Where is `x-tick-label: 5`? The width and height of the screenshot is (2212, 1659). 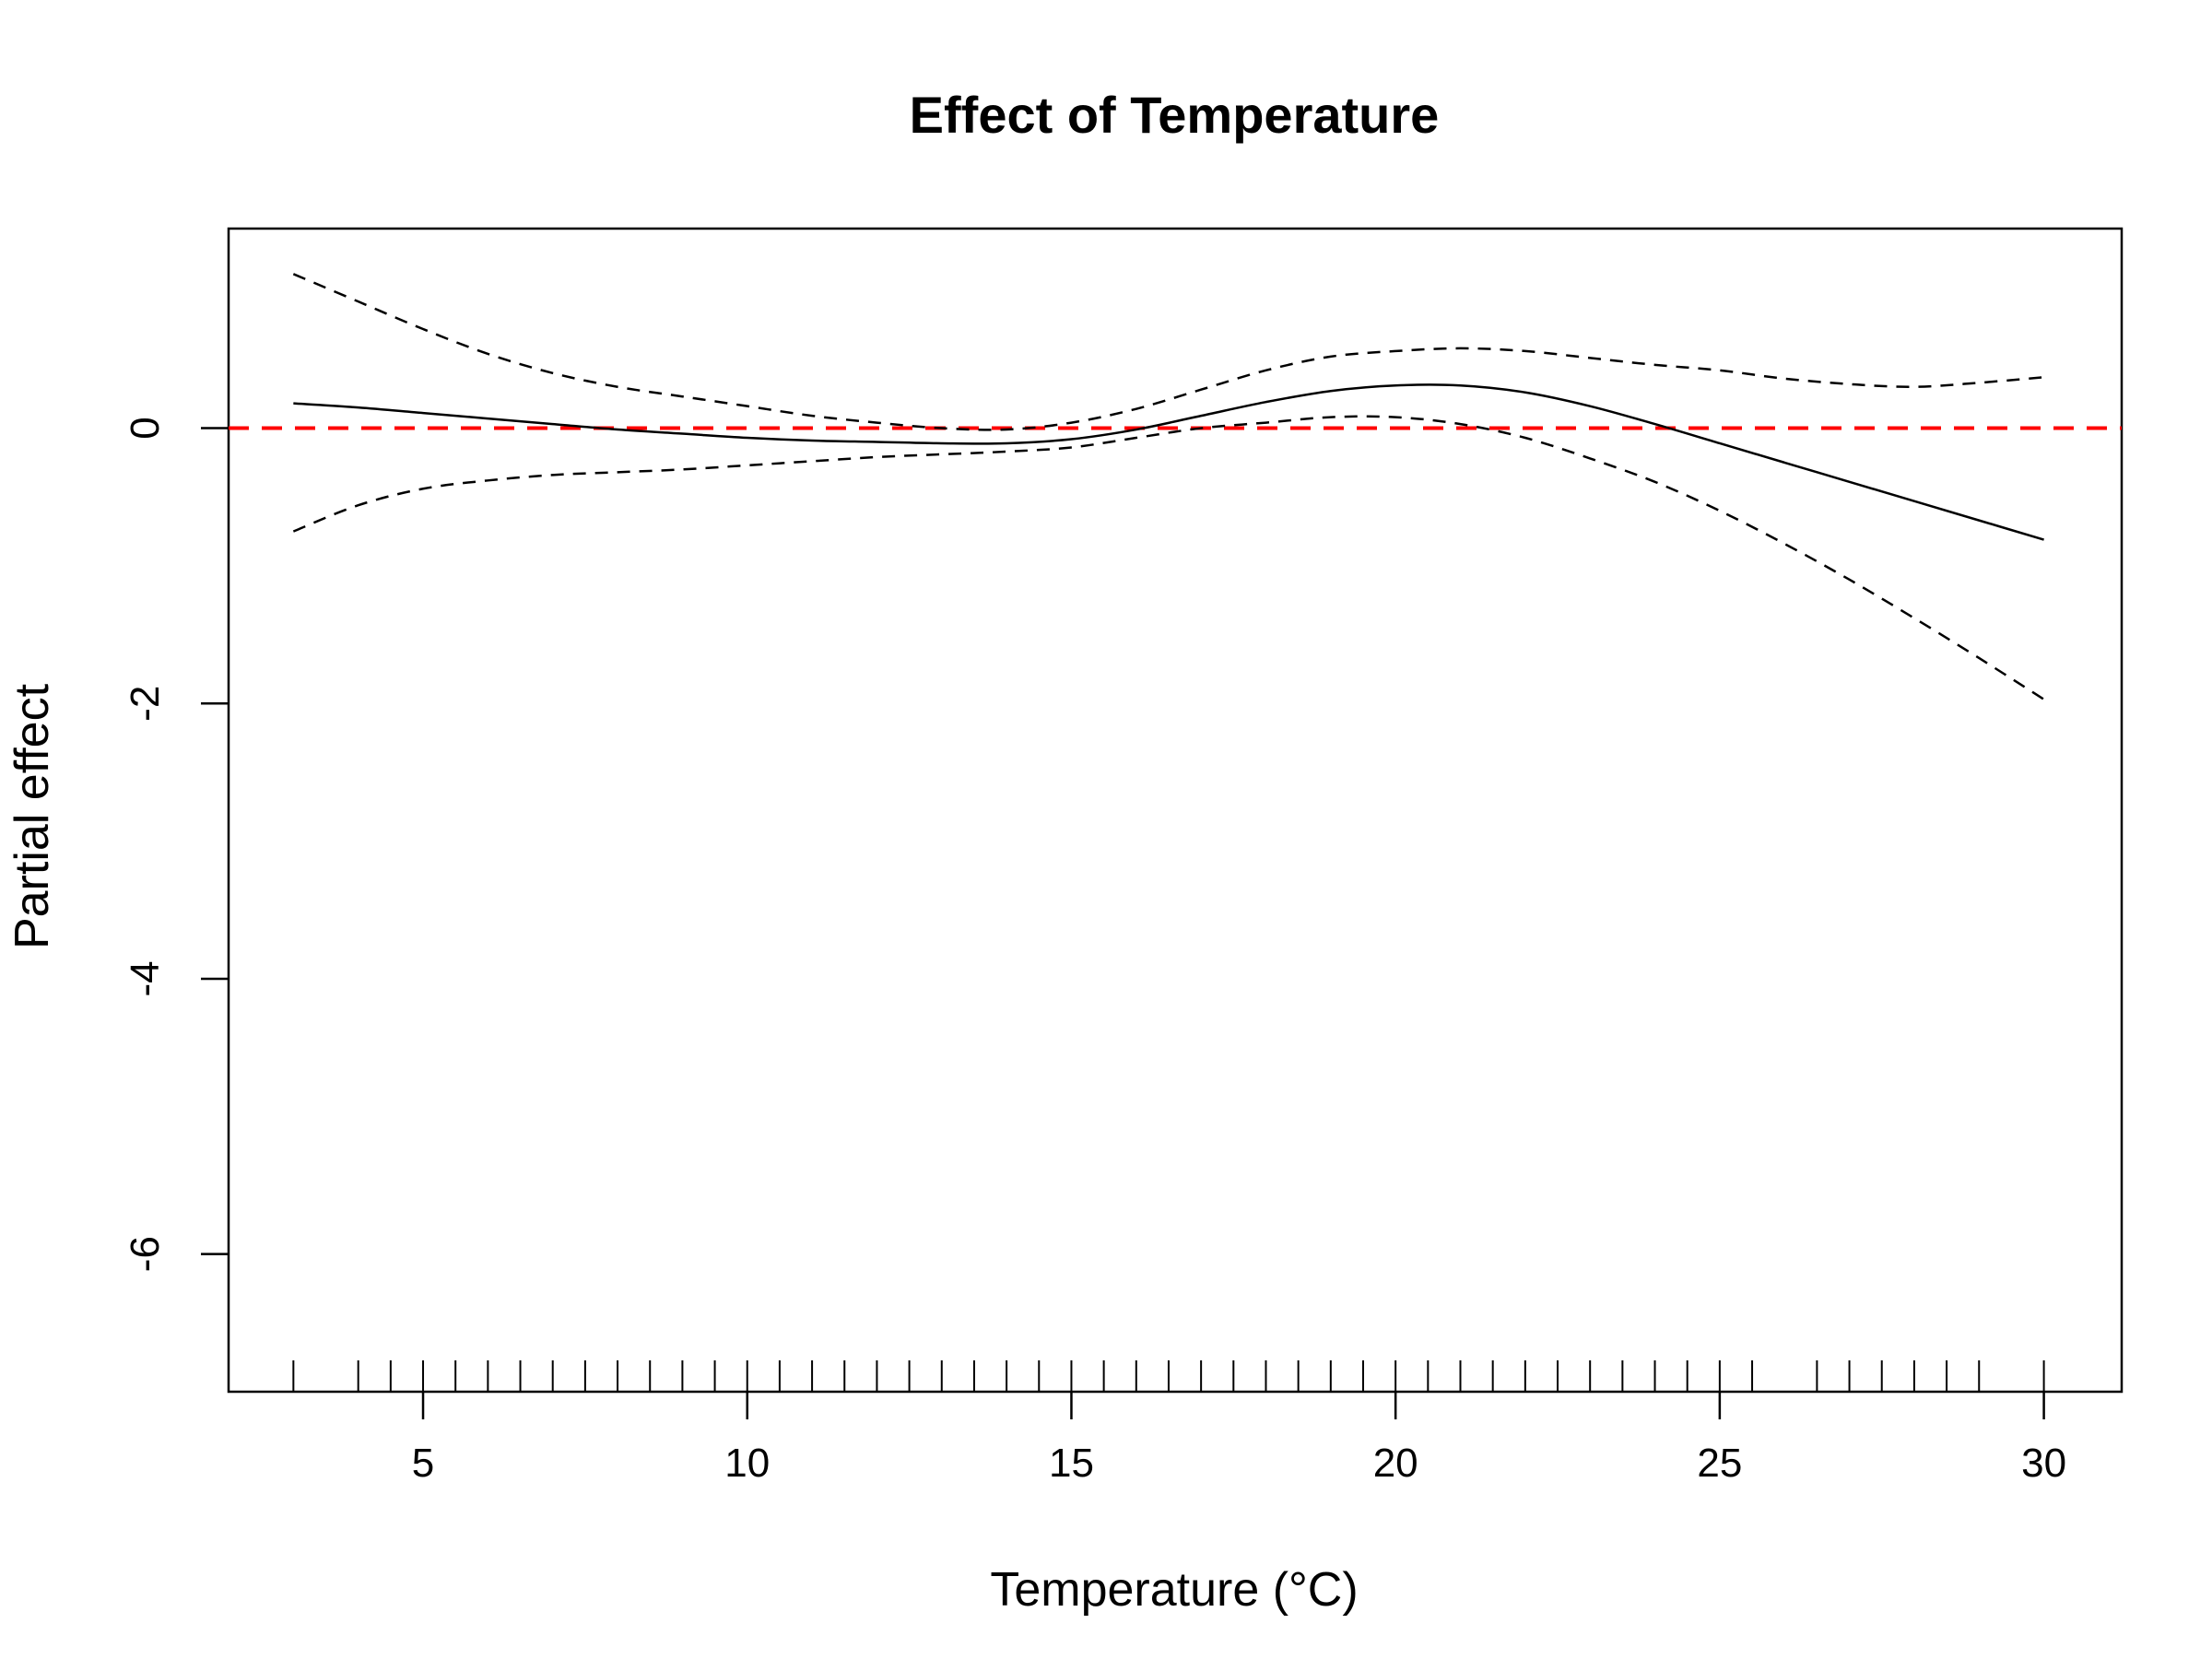
x-tick-label: 5 is located at coordinates (423, 1463).